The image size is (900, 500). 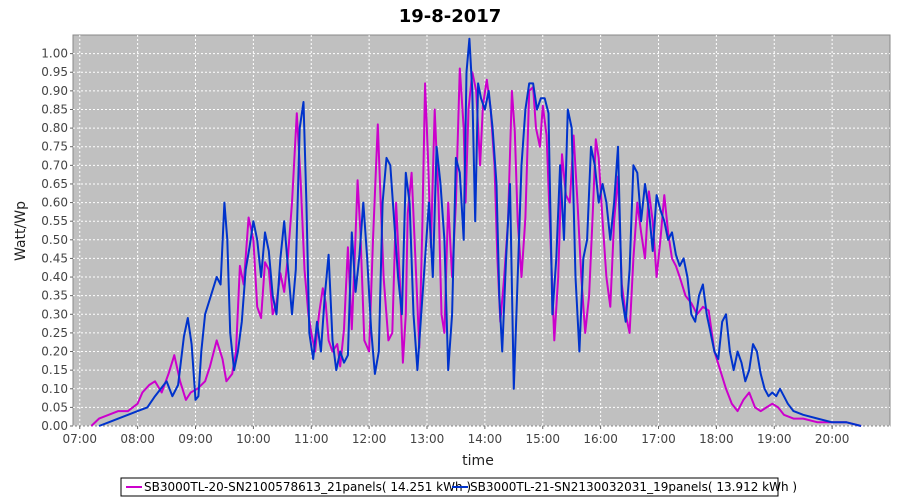 I want to click on x-tick-label: 09:00, so click(x=195, y=439).